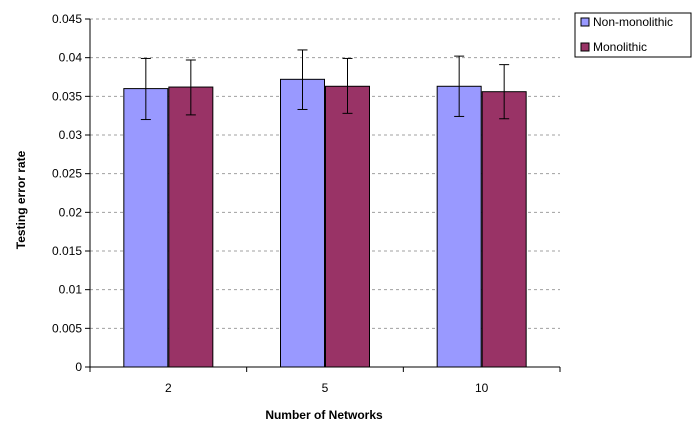 This screenshot has width=694, height=430. I want to click on y-tick-label: 0.025, so click(67, 174).